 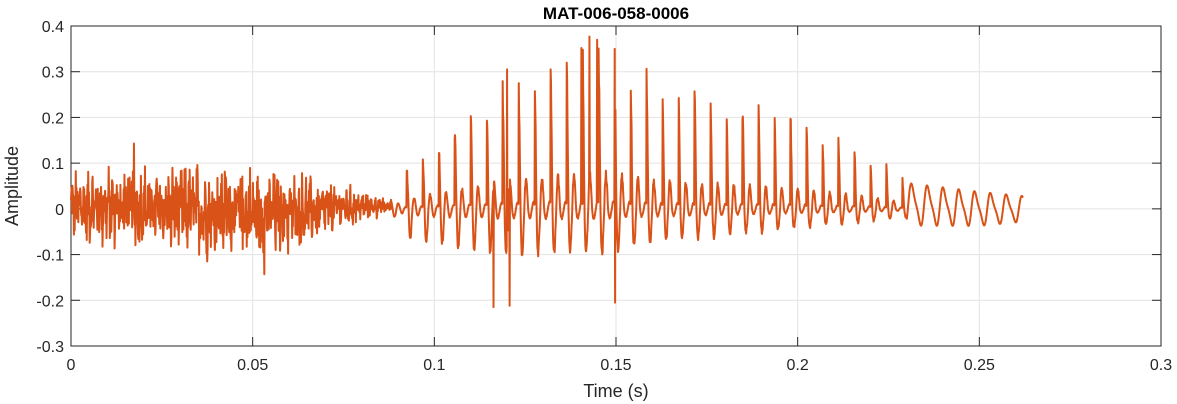 What do you see at coordinates (53, 164) in the screenshot?
I see `y-tick-label: 0.1` at bounding box center [53, 164].